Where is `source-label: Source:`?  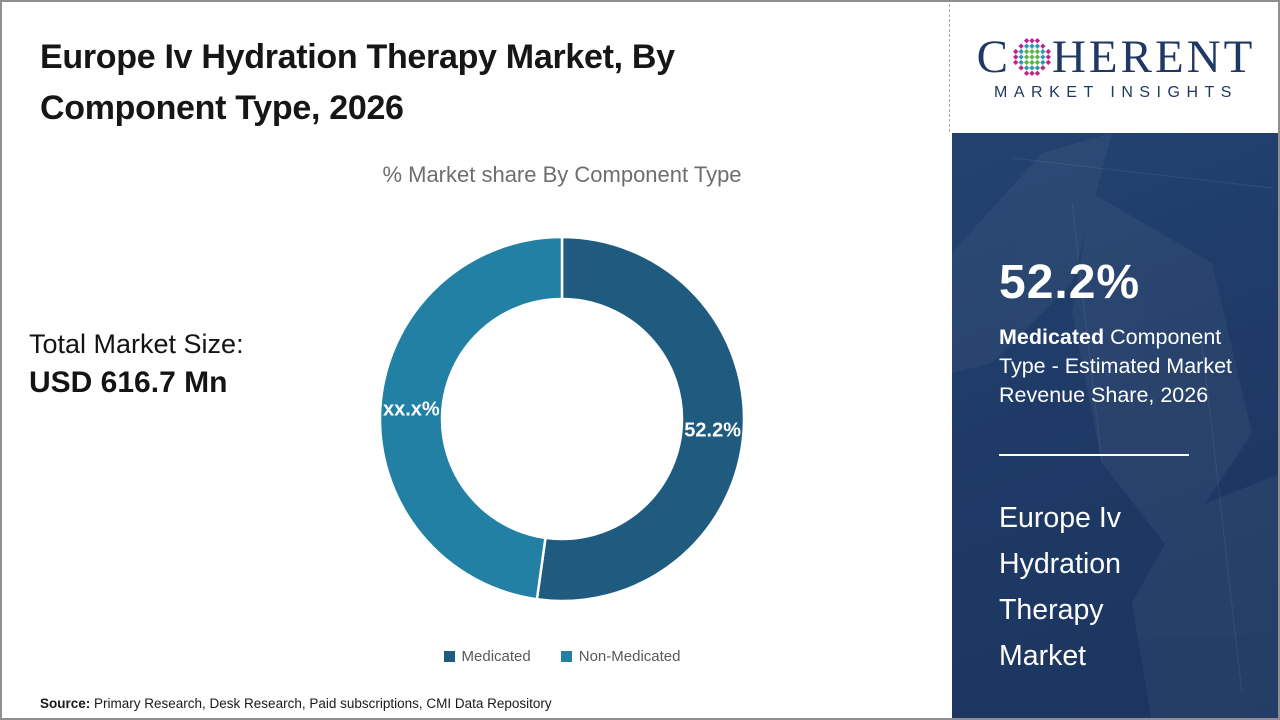 source-label: Source: is located at coordinates (65, 703).